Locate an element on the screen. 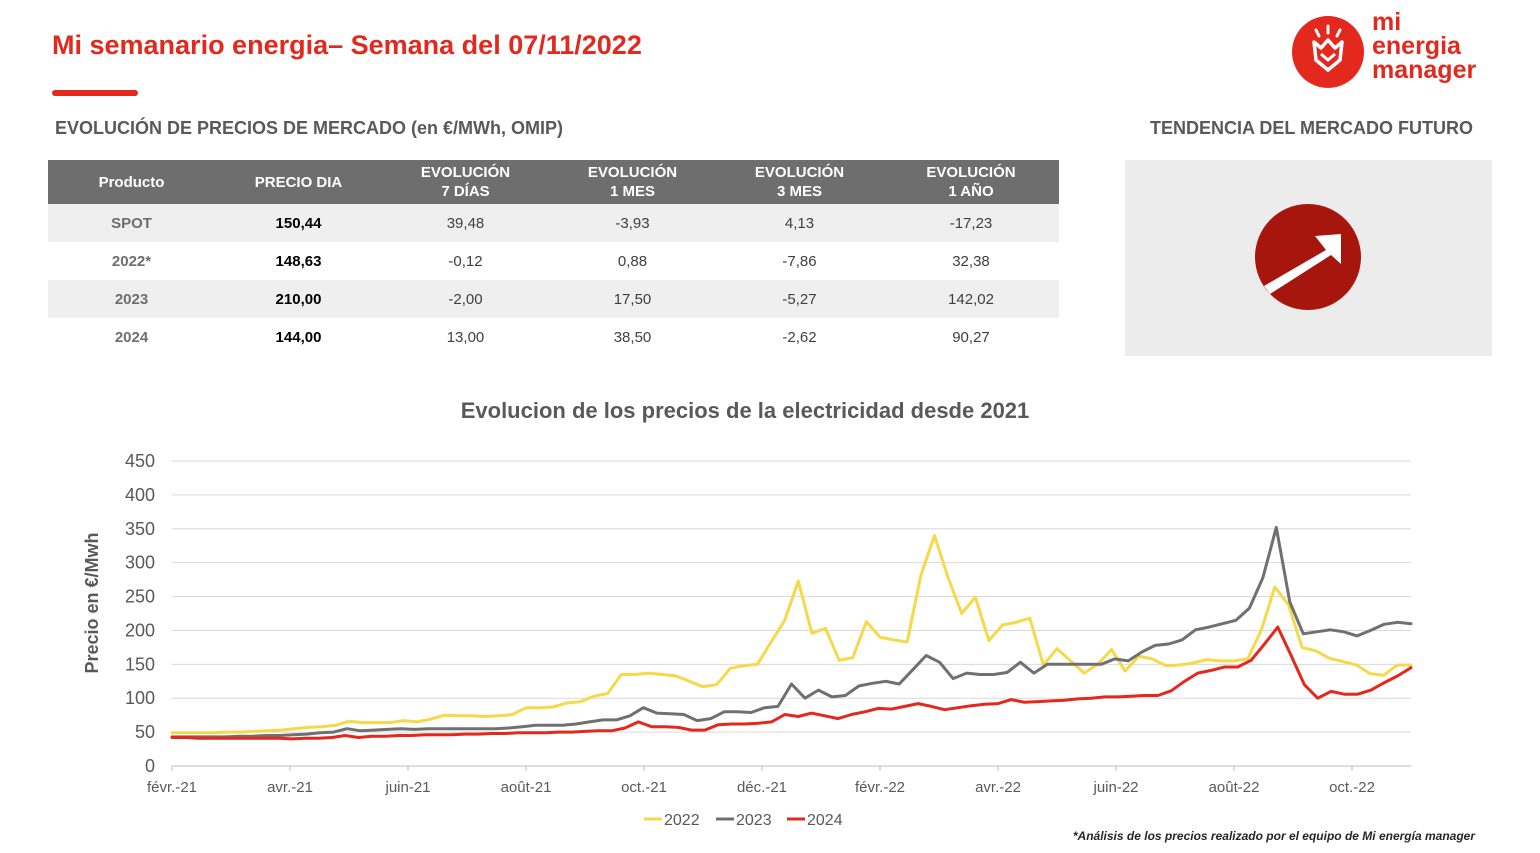  legend-label: 2023 is located at coordinates (754, 820).